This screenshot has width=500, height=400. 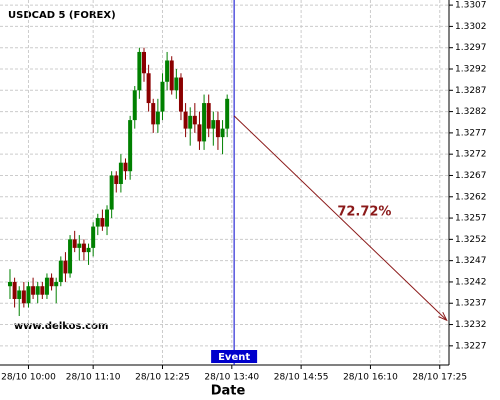 I want to click on y-tick-label: 1.3252, so click(x=471, y=240).